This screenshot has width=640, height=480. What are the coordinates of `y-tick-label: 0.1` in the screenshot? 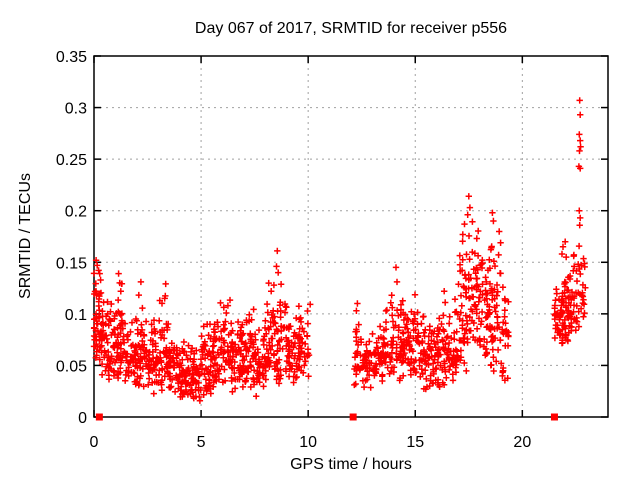 It's located at (76, 315).